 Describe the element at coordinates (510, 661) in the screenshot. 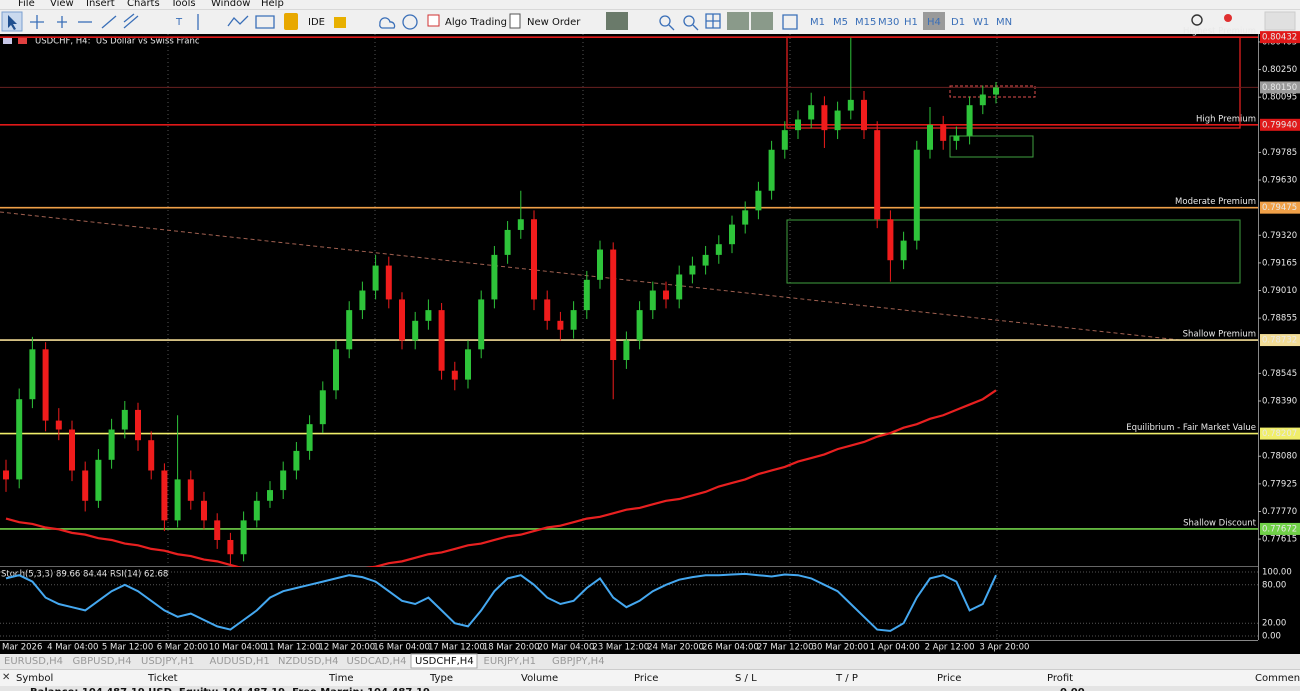

I see `chart-tab: EURJPY,H1` at that location.